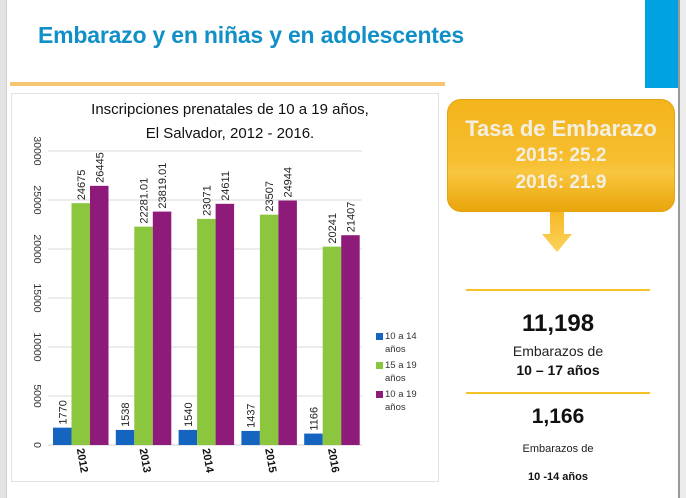 Image resolution: width=686 pixels, height=498 pixels. I want to click on data-label: 24611, so click(226, 186).